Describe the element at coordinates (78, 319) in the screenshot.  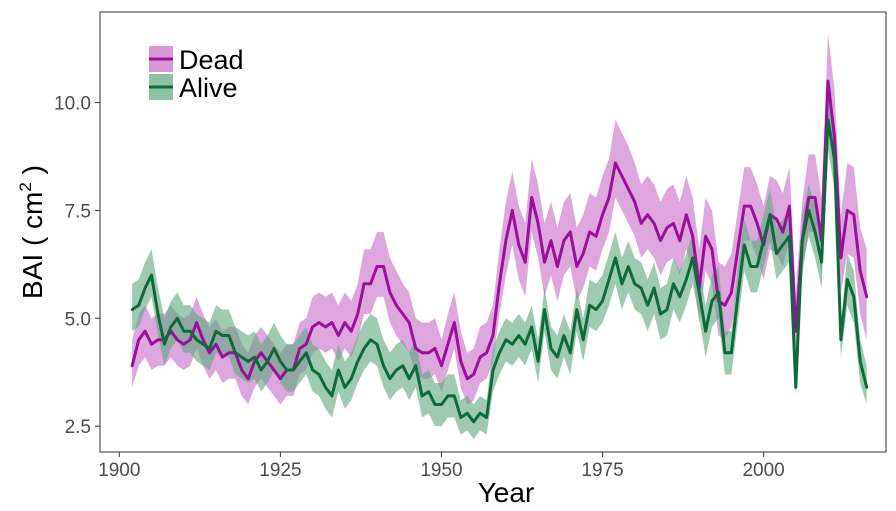
I see `y-tick-label: 5.0` at that location.